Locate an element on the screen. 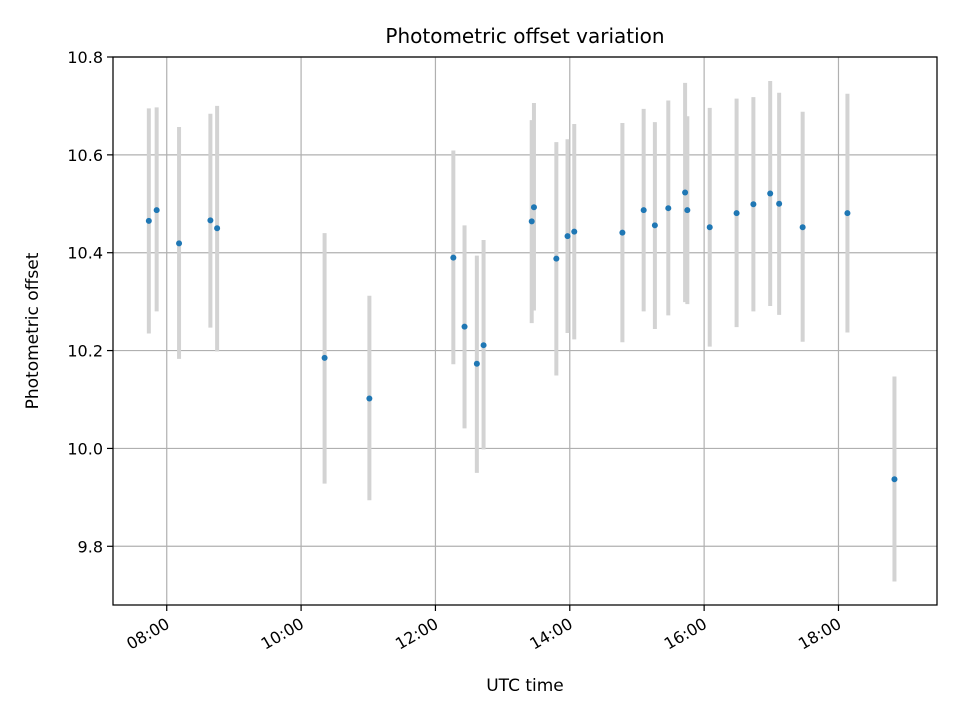 Image resolution: width=960 pixels, height=720 pixels. x-axis-ticks: 08:00 10:00 12:00 14:00 16:00 18:00 is located at coordinates (483, 629).